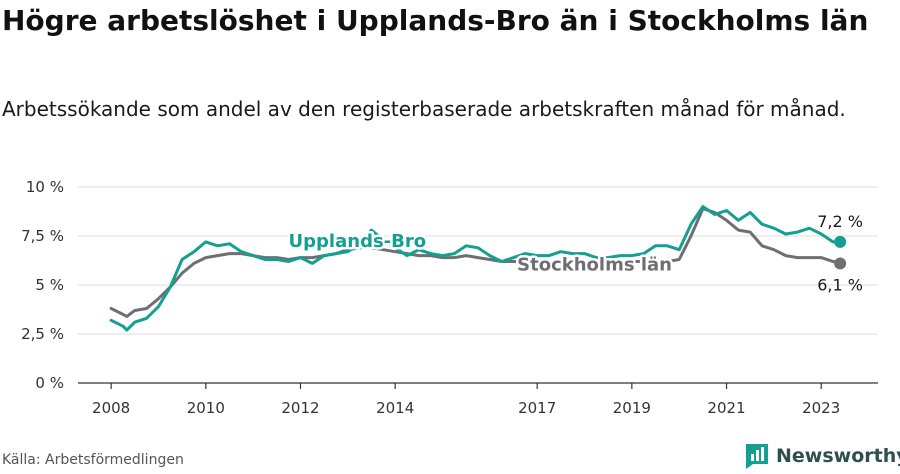  What do you see at coordinates (537, 408) in the screenshot?
I see `x-tick-label: 2017` at bounding box center [537, 408].